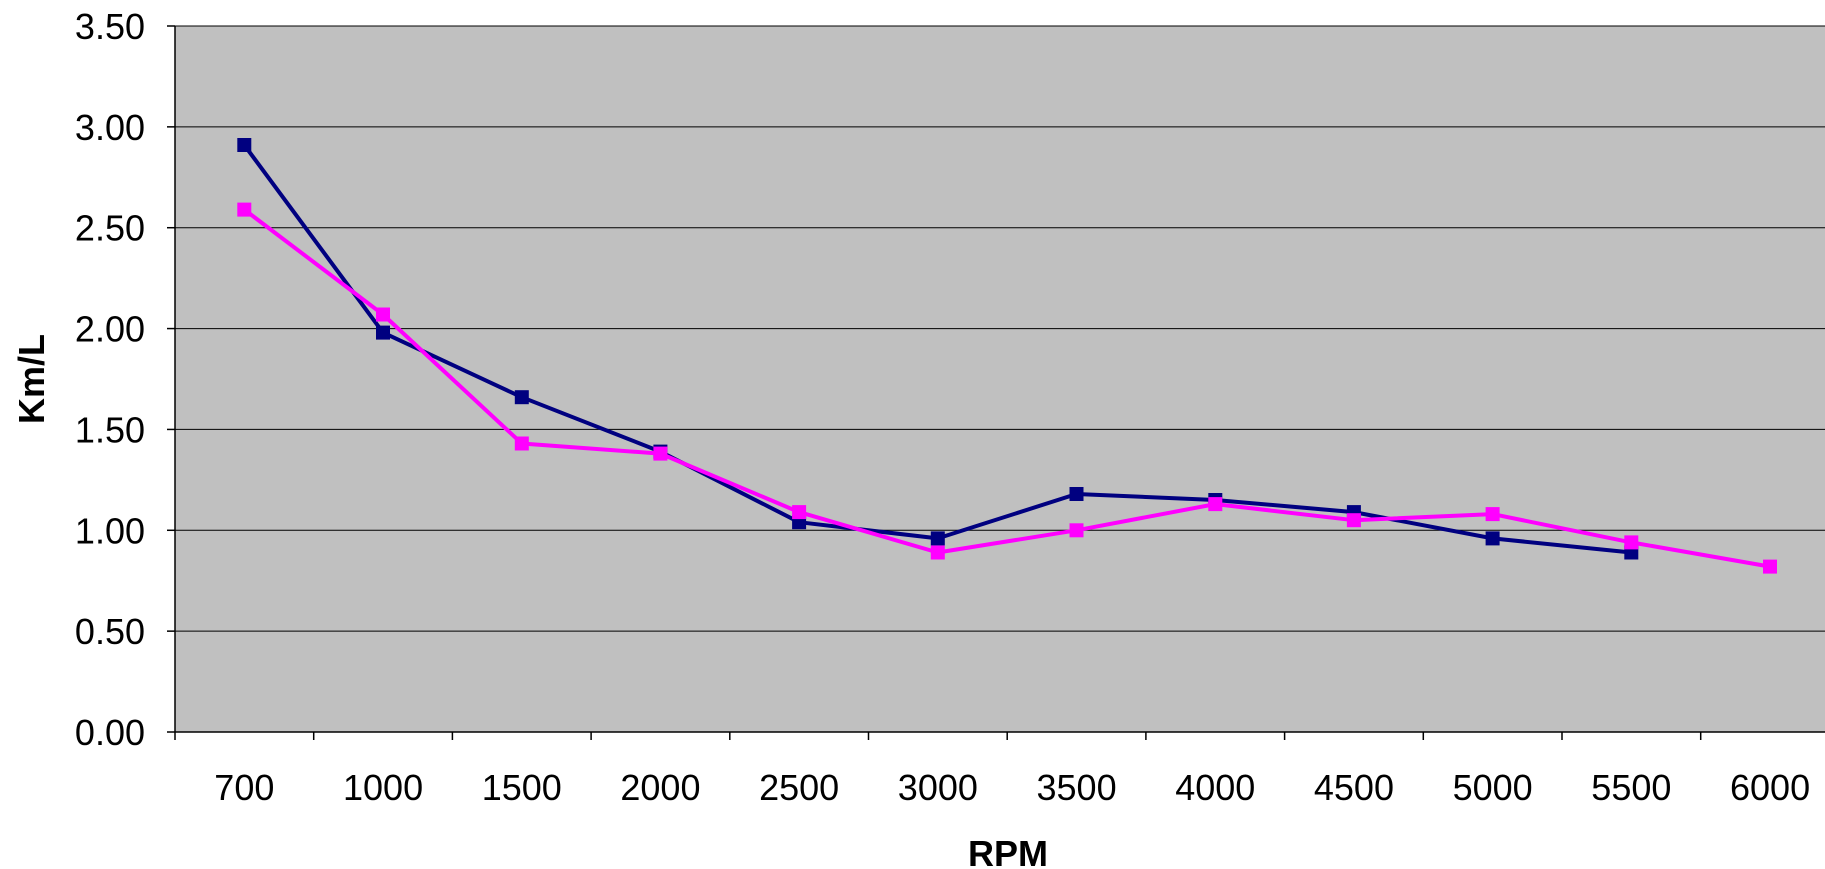 The height and width of the screenshot is (869, 1825). Describe the element at coordinates (1077, 787) in the screenshot. I see `x-tick-label: 3500` at that location.